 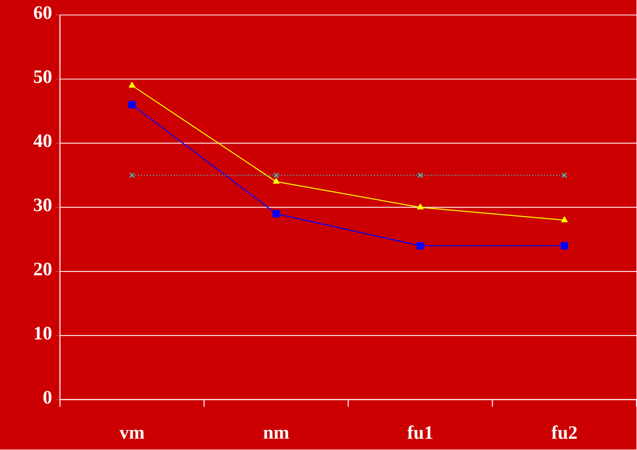 What do you see at coordinates (47, 397) in the screenshot?
I see `y-tick-label: 0` at bounding box center [47, 397].